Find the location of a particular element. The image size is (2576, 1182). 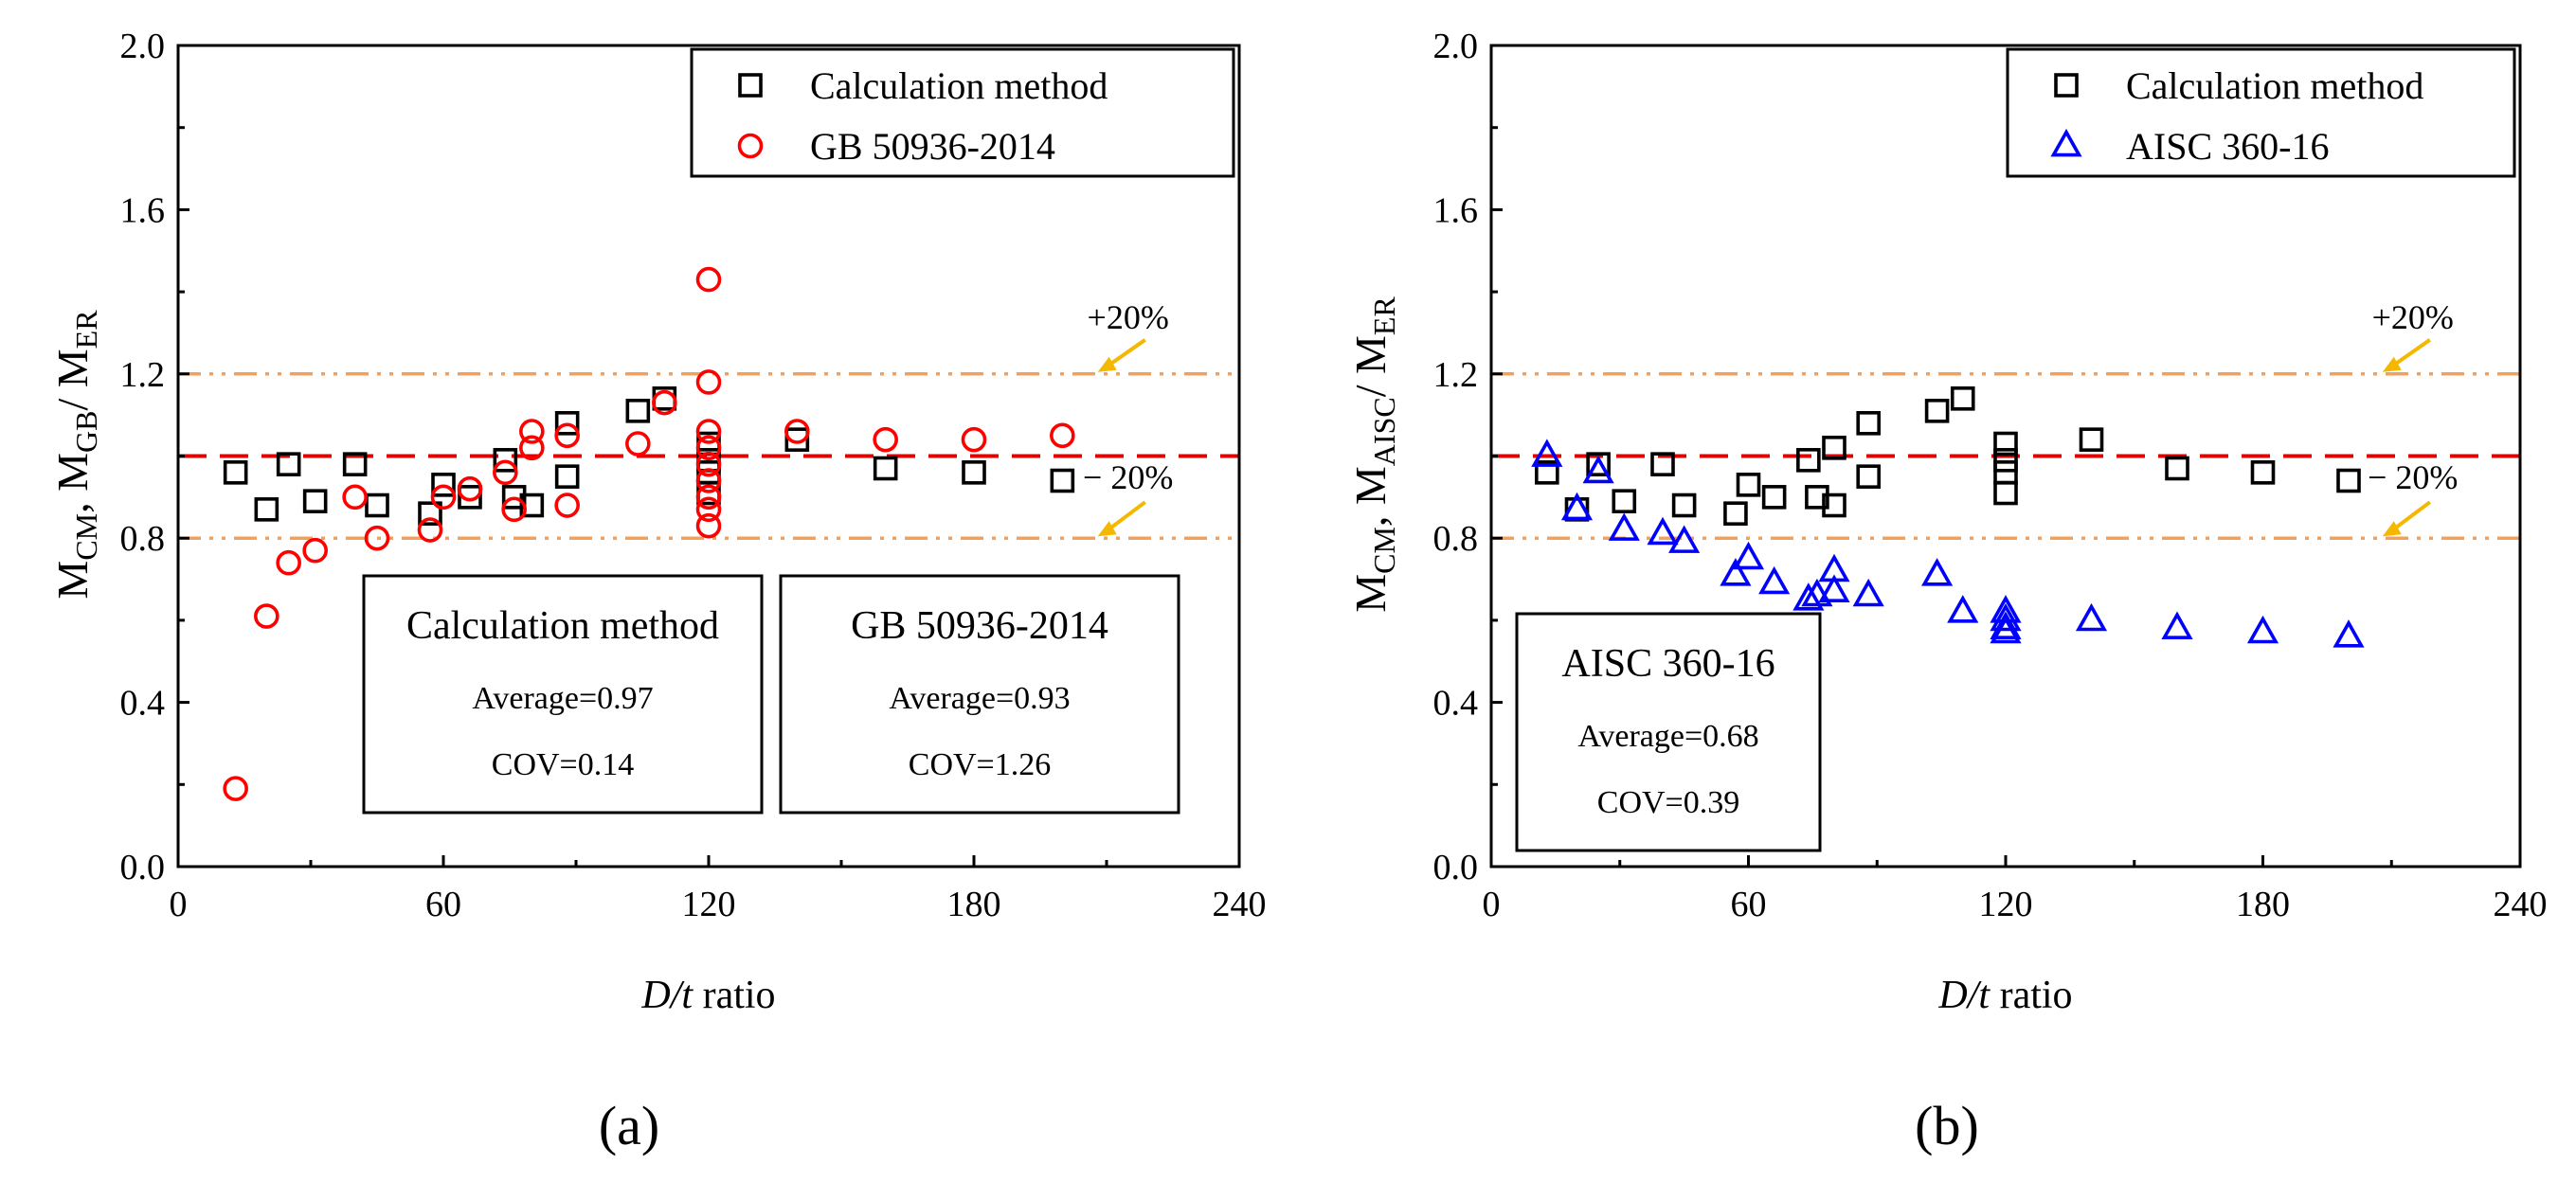

x-tick-label: 240 is located at coordinates (2521, 904).